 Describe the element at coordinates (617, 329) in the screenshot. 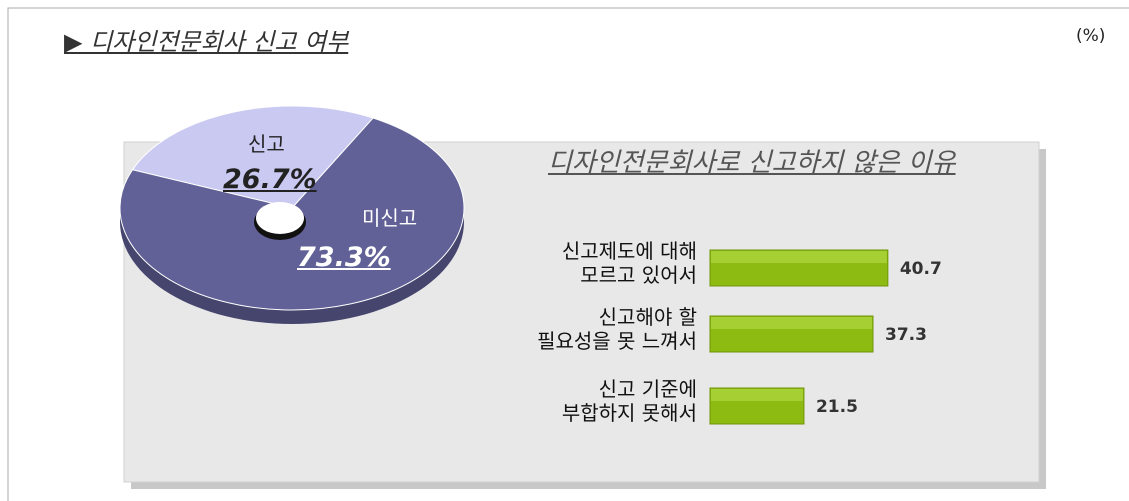

I see `category-label: 신고해야 할 필요성을 못 느껴서` at that location.